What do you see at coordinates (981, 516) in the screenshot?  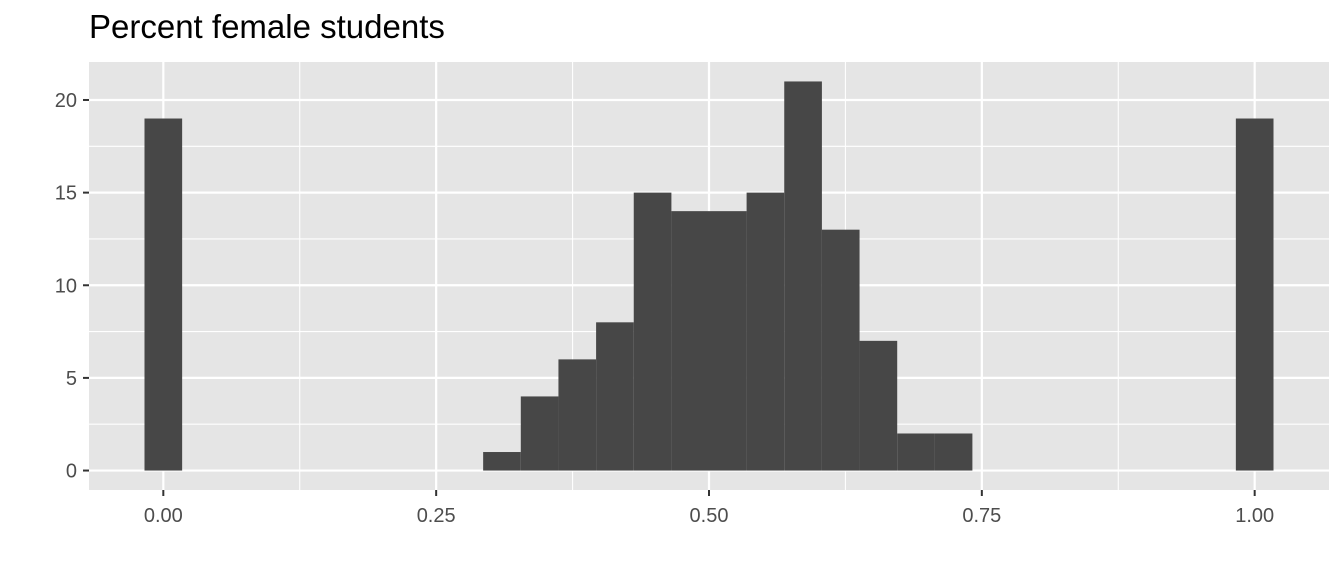 I see `x-tick-label: 0.75` at bounding box center [981, 516].